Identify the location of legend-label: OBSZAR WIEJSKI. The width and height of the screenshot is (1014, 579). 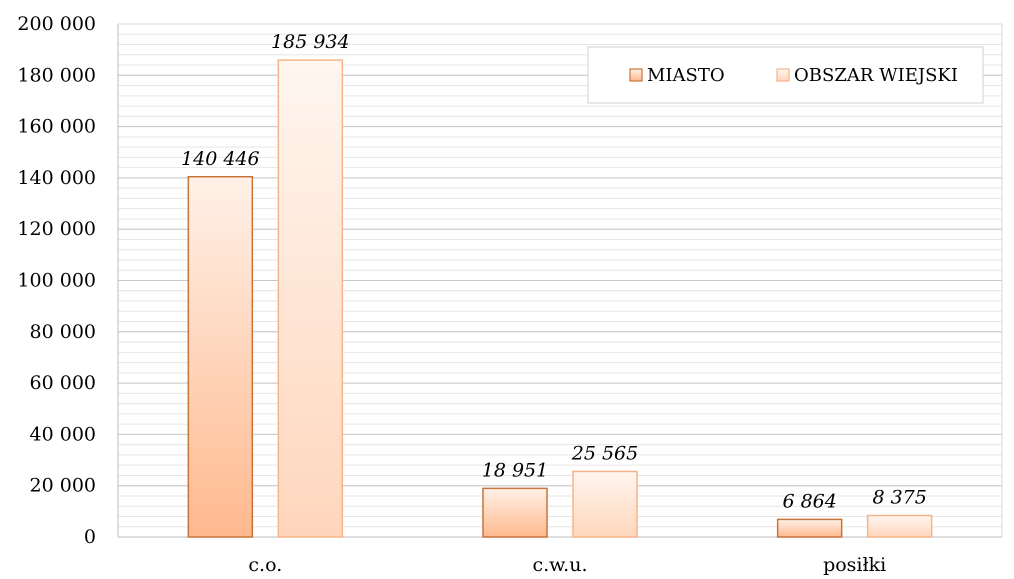
(876, 75).